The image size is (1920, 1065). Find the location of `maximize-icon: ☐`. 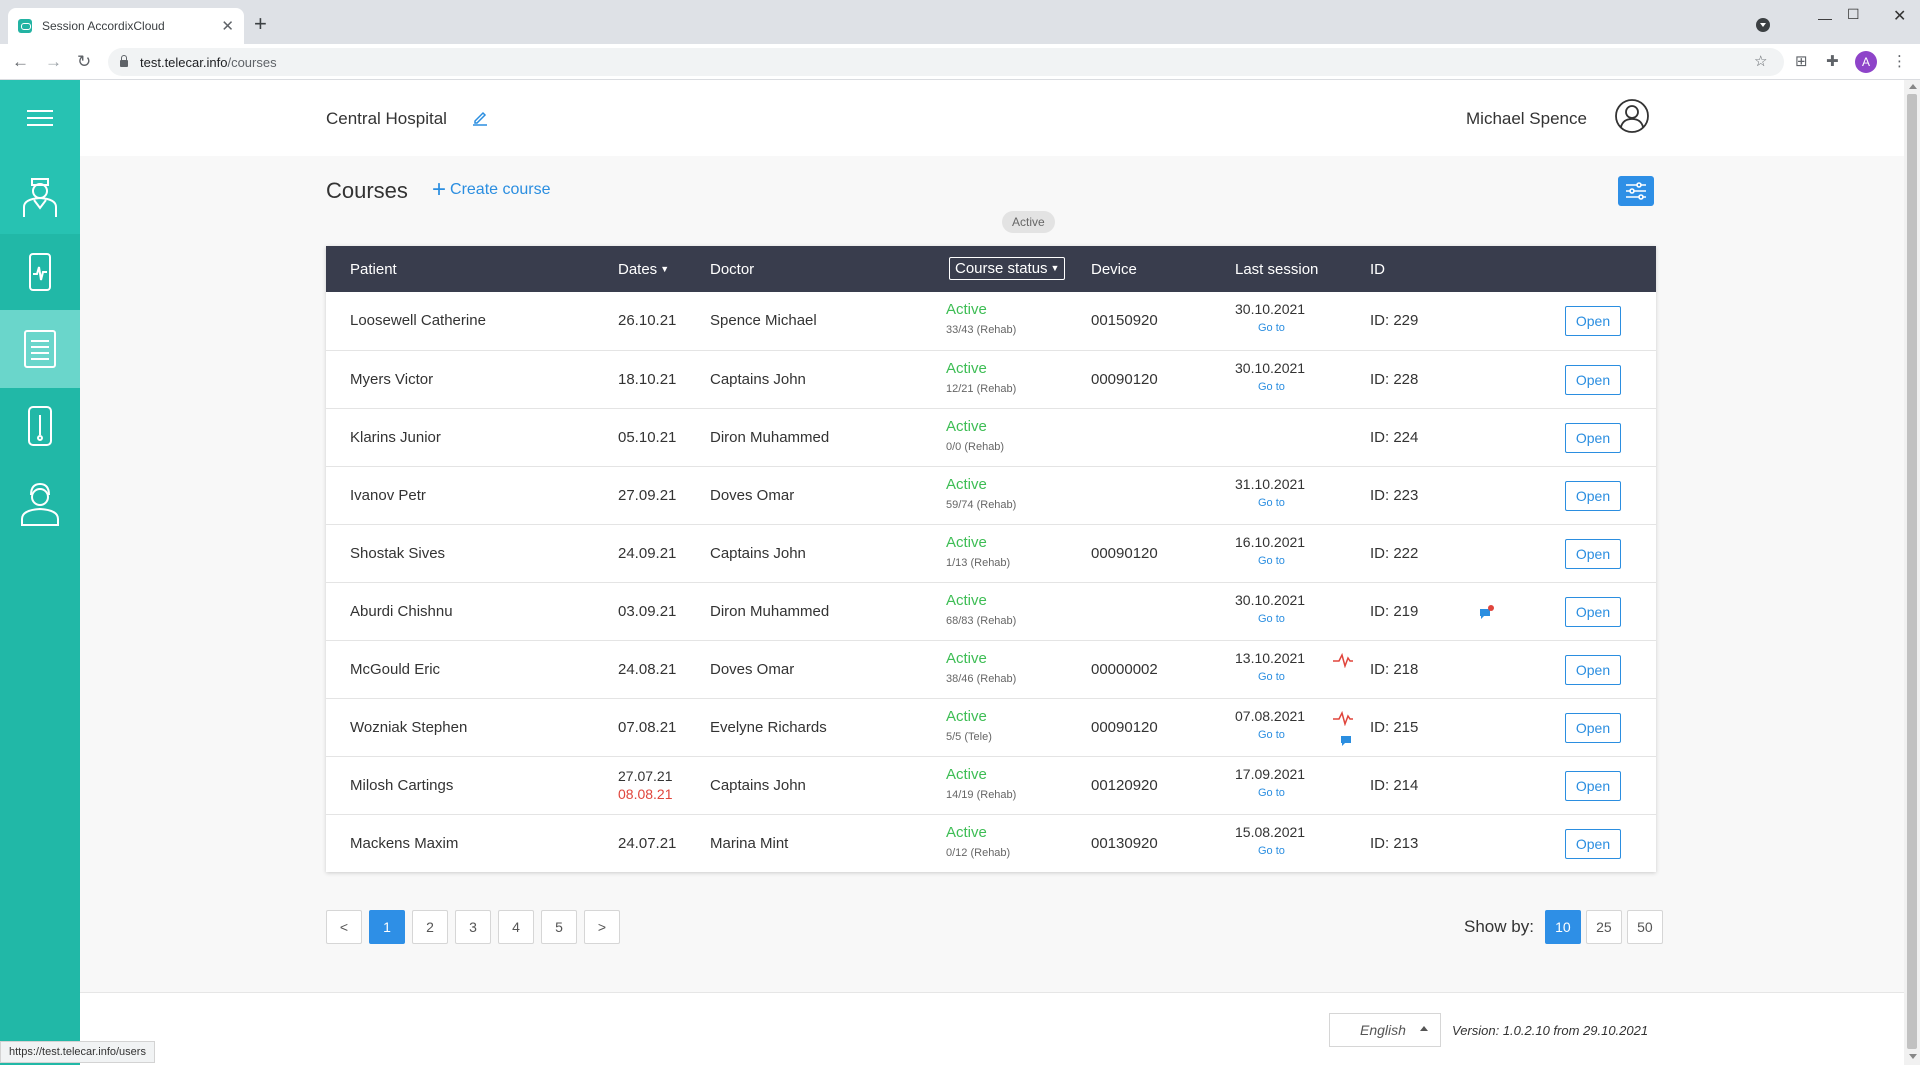

maximize-icon: ☐ is located at coordinates (1853, 14).